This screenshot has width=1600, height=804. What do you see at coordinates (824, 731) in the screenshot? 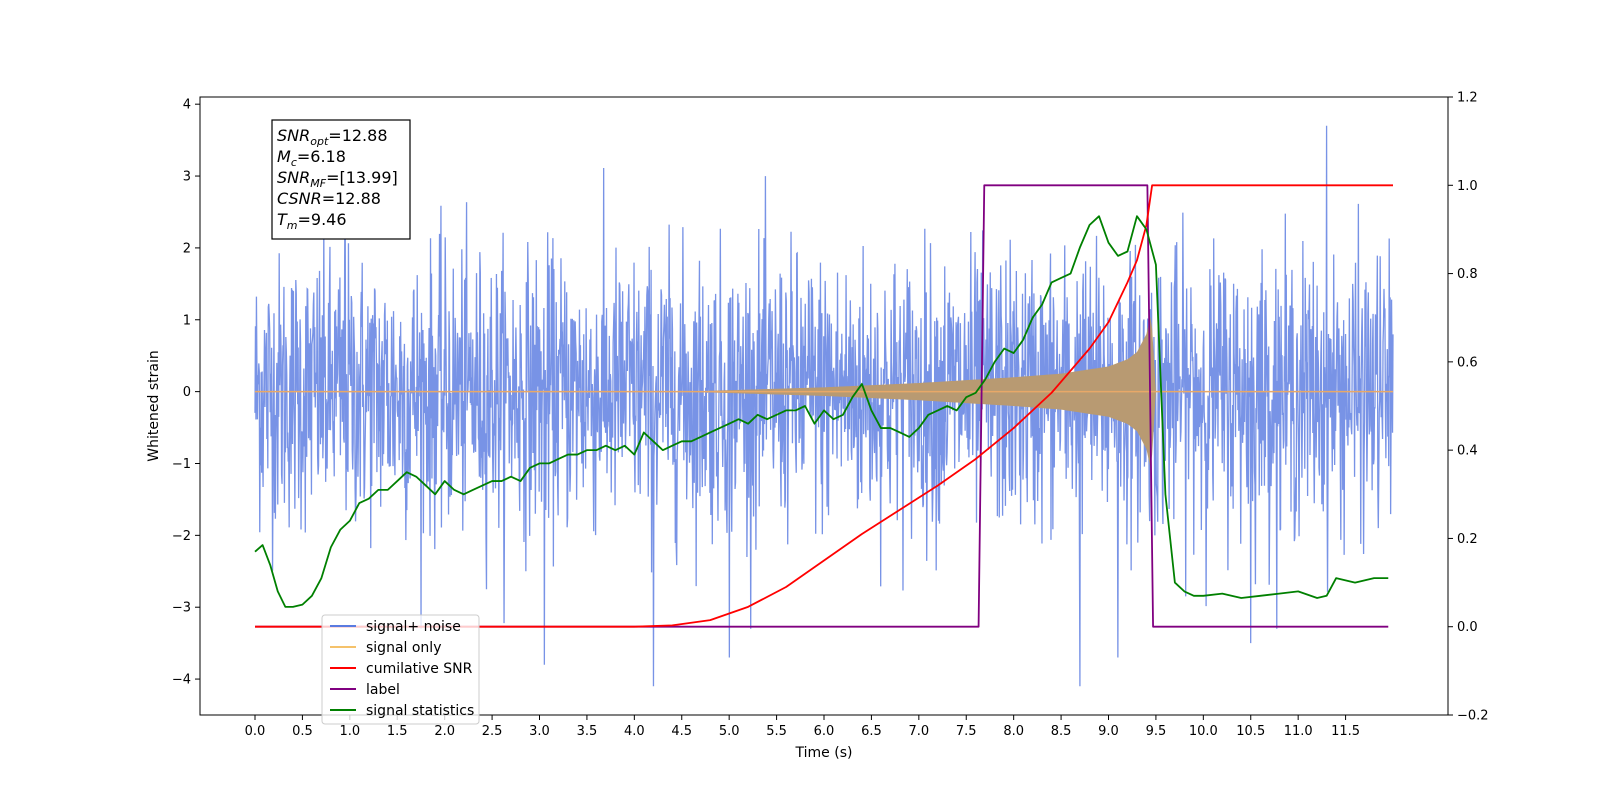
I see `x-tick-label: 6.0` at bounding box center [824, 731].